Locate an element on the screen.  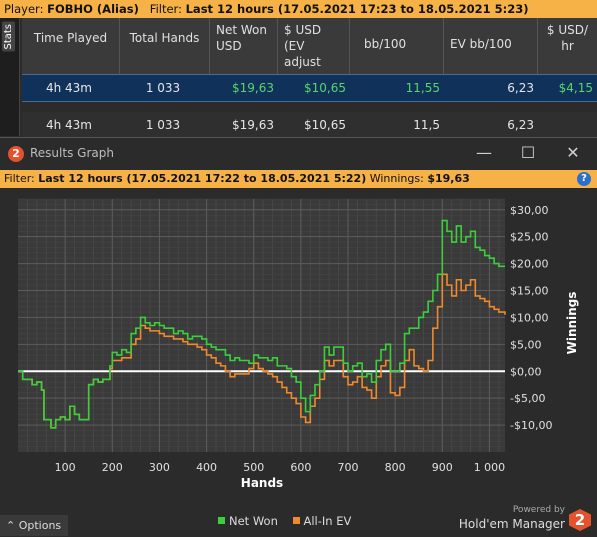
legend-label: All-In EV is located at coordinates (327, 521).